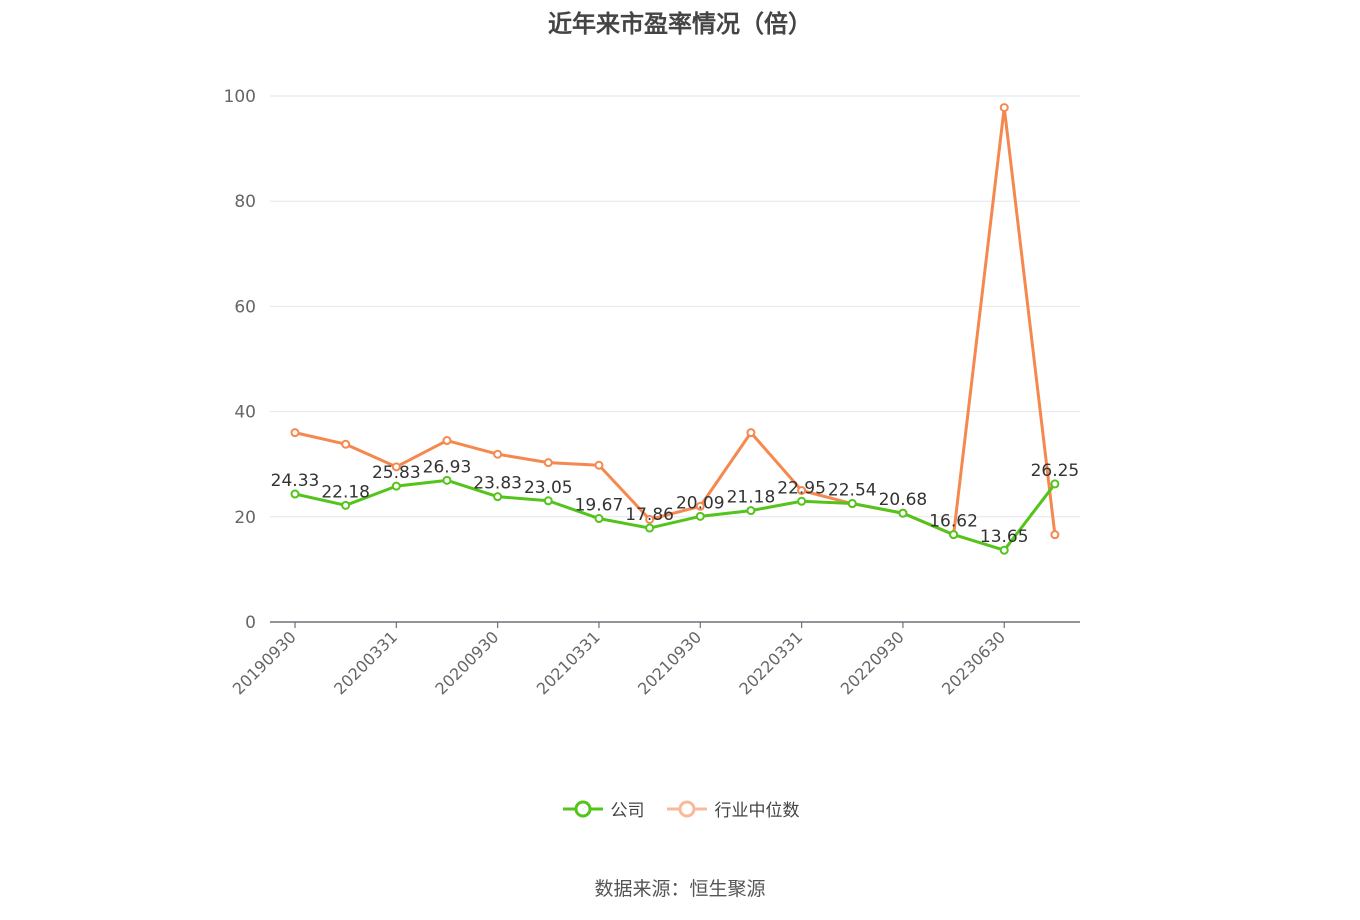 The height and width of the screenshot is (920, 1360). I want to click on x-tick-label-20200331: 20200331, so click(365, 662).